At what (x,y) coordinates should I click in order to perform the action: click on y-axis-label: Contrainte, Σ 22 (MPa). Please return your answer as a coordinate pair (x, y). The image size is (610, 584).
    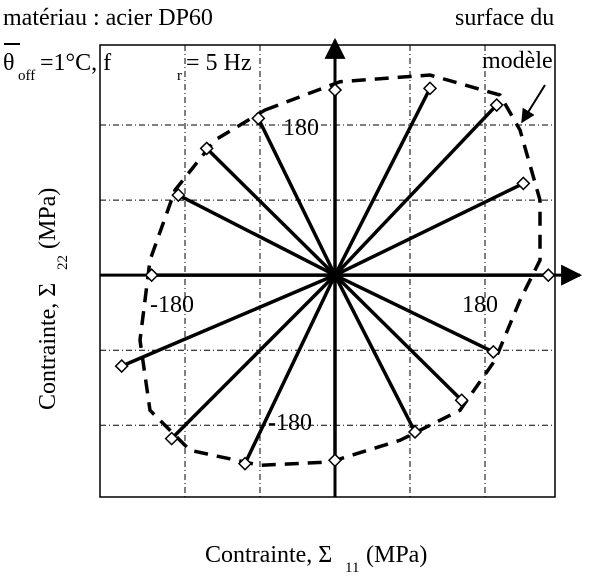
    Looking at the image, I should click on (53, 299).